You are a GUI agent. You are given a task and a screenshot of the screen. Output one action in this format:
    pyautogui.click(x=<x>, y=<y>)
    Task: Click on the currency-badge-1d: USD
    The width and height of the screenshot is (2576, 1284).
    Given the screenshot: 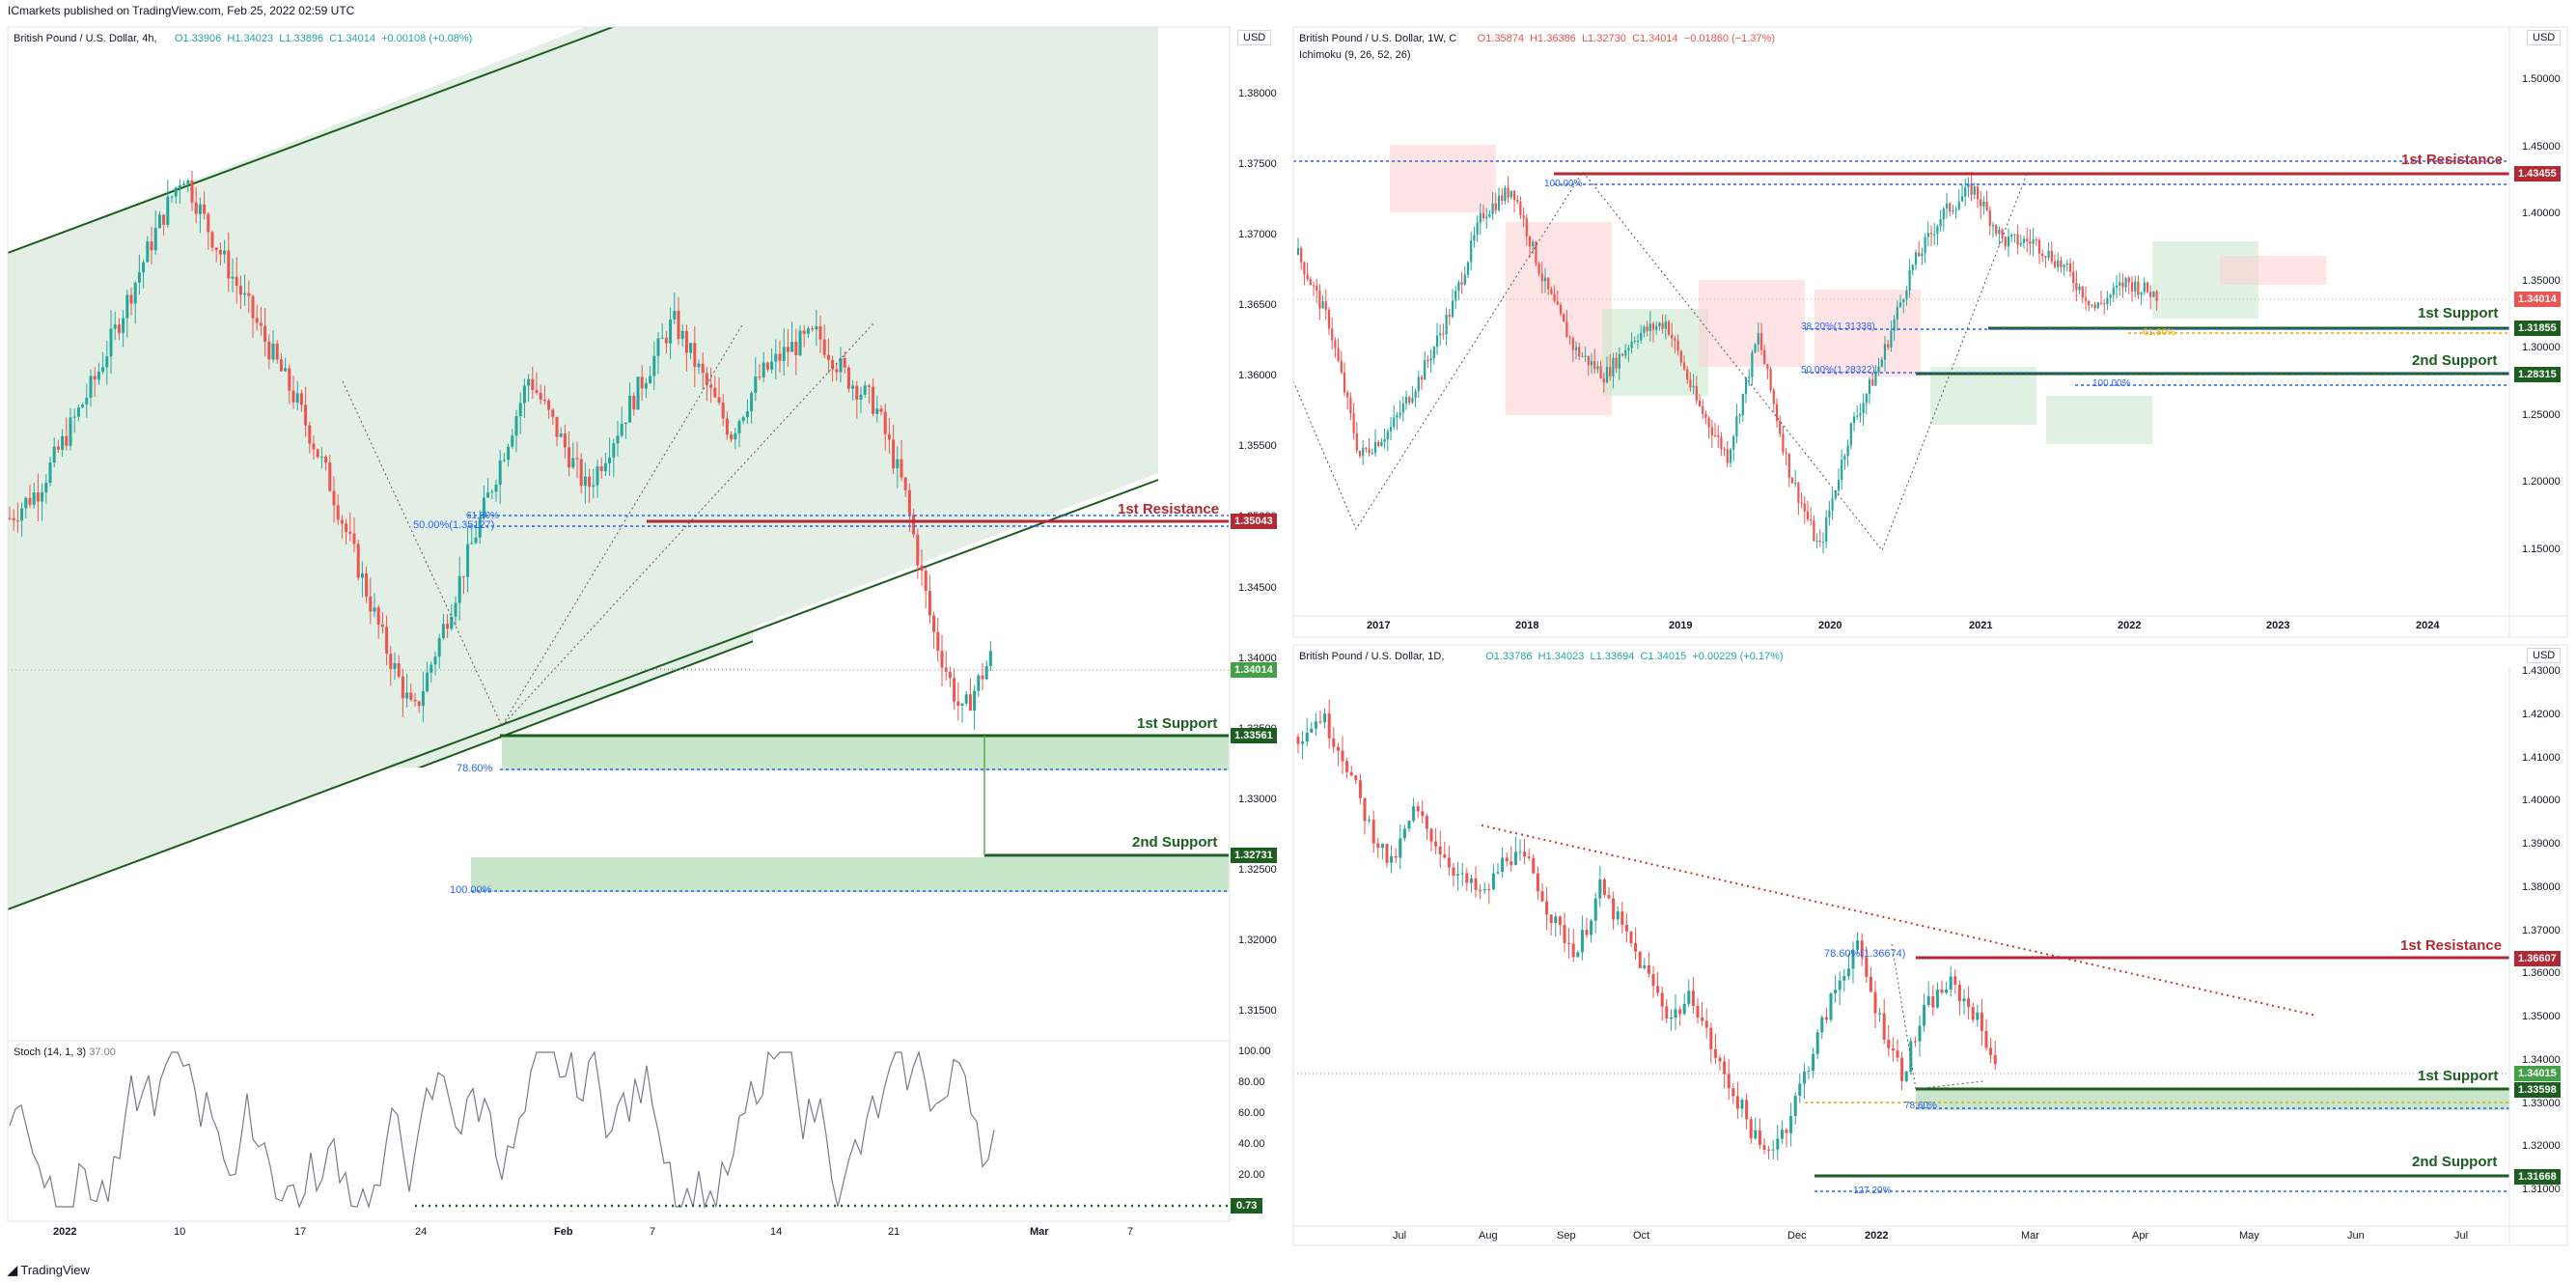 What is the action you would take?
    pyautogui.click(x=2544, y=656)
    